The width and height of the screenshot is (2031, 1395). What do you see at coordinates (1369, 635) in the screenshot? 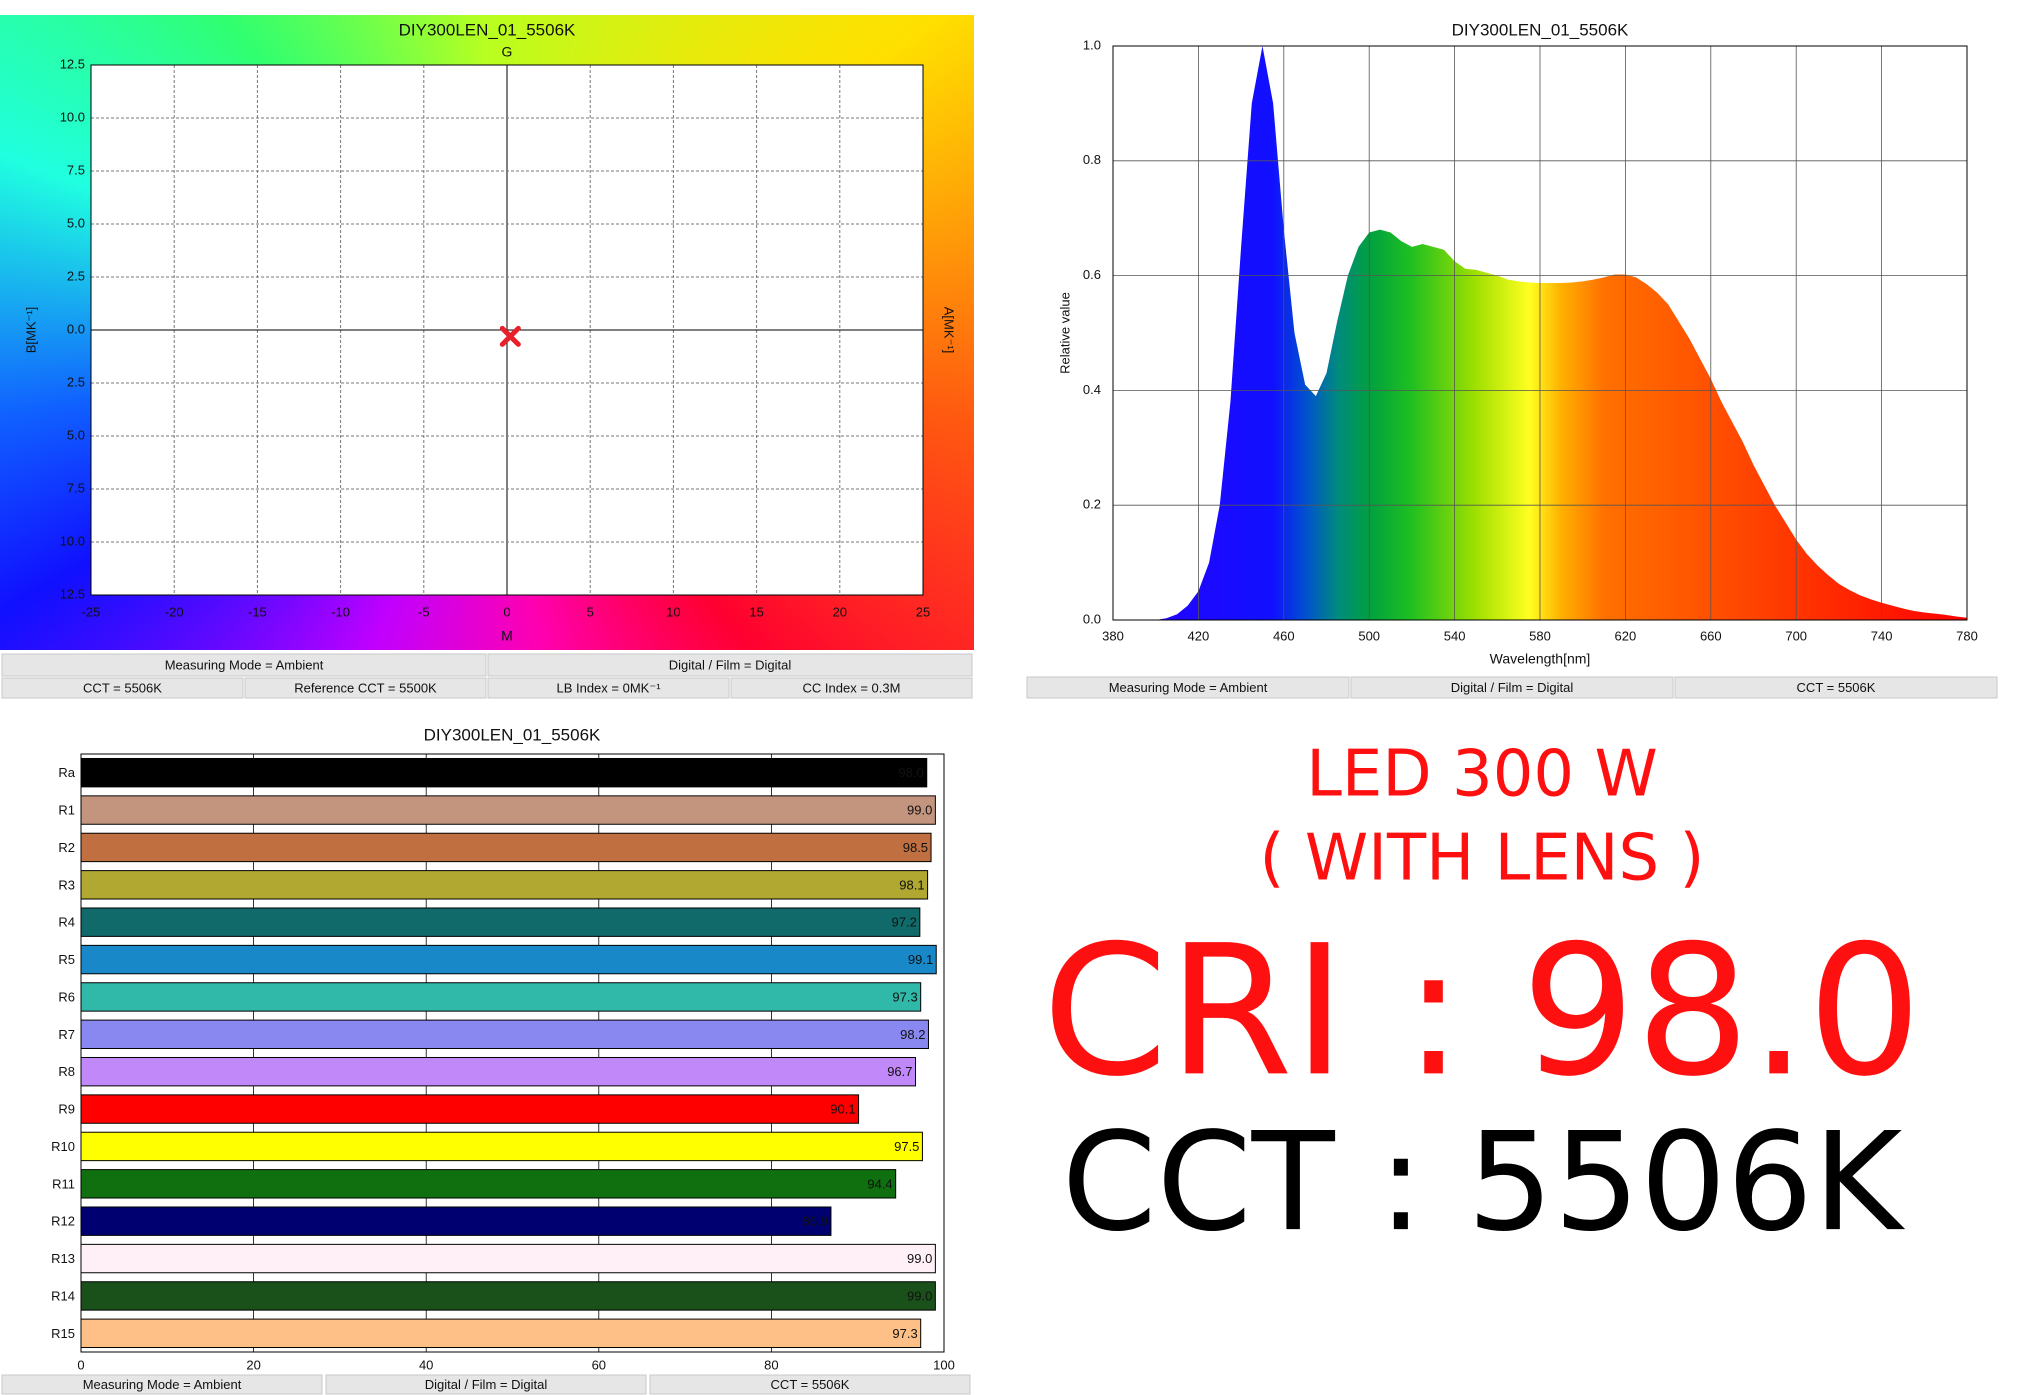
I see `x-tick-label: 500` at bounding box center [1369, 635].